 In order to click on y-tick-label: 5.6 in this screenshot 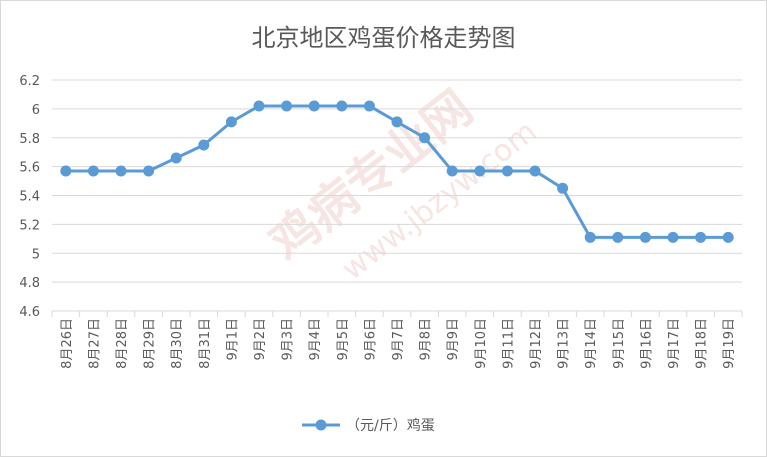, I will do `click(29, 168)`.